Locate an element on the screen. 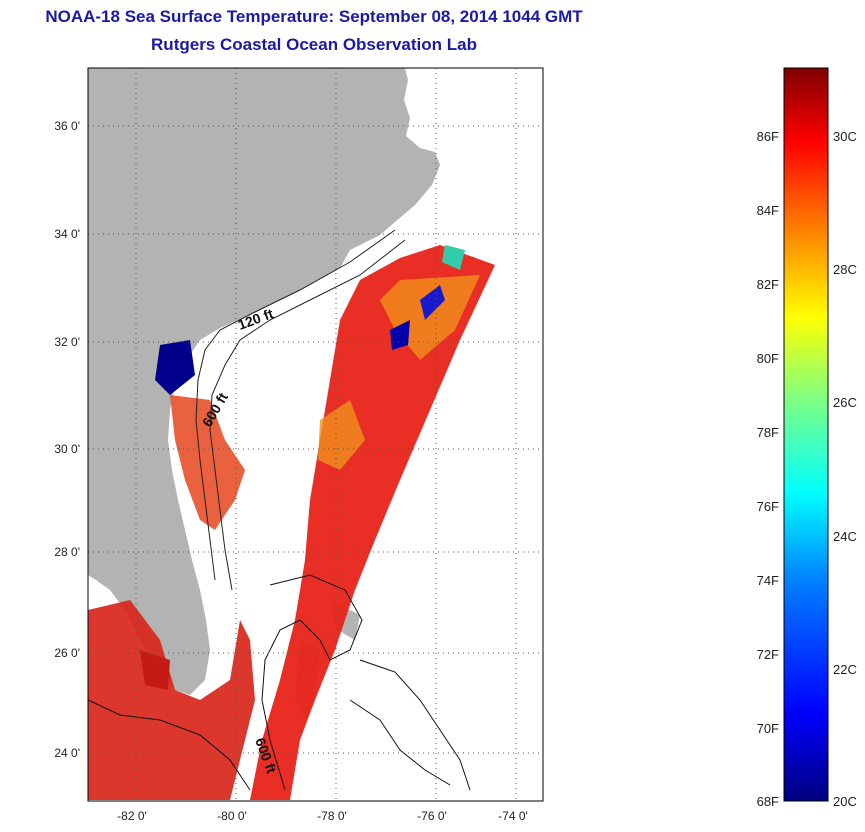  colorbar-c-label: 26C is located at coordinates (845, 402).